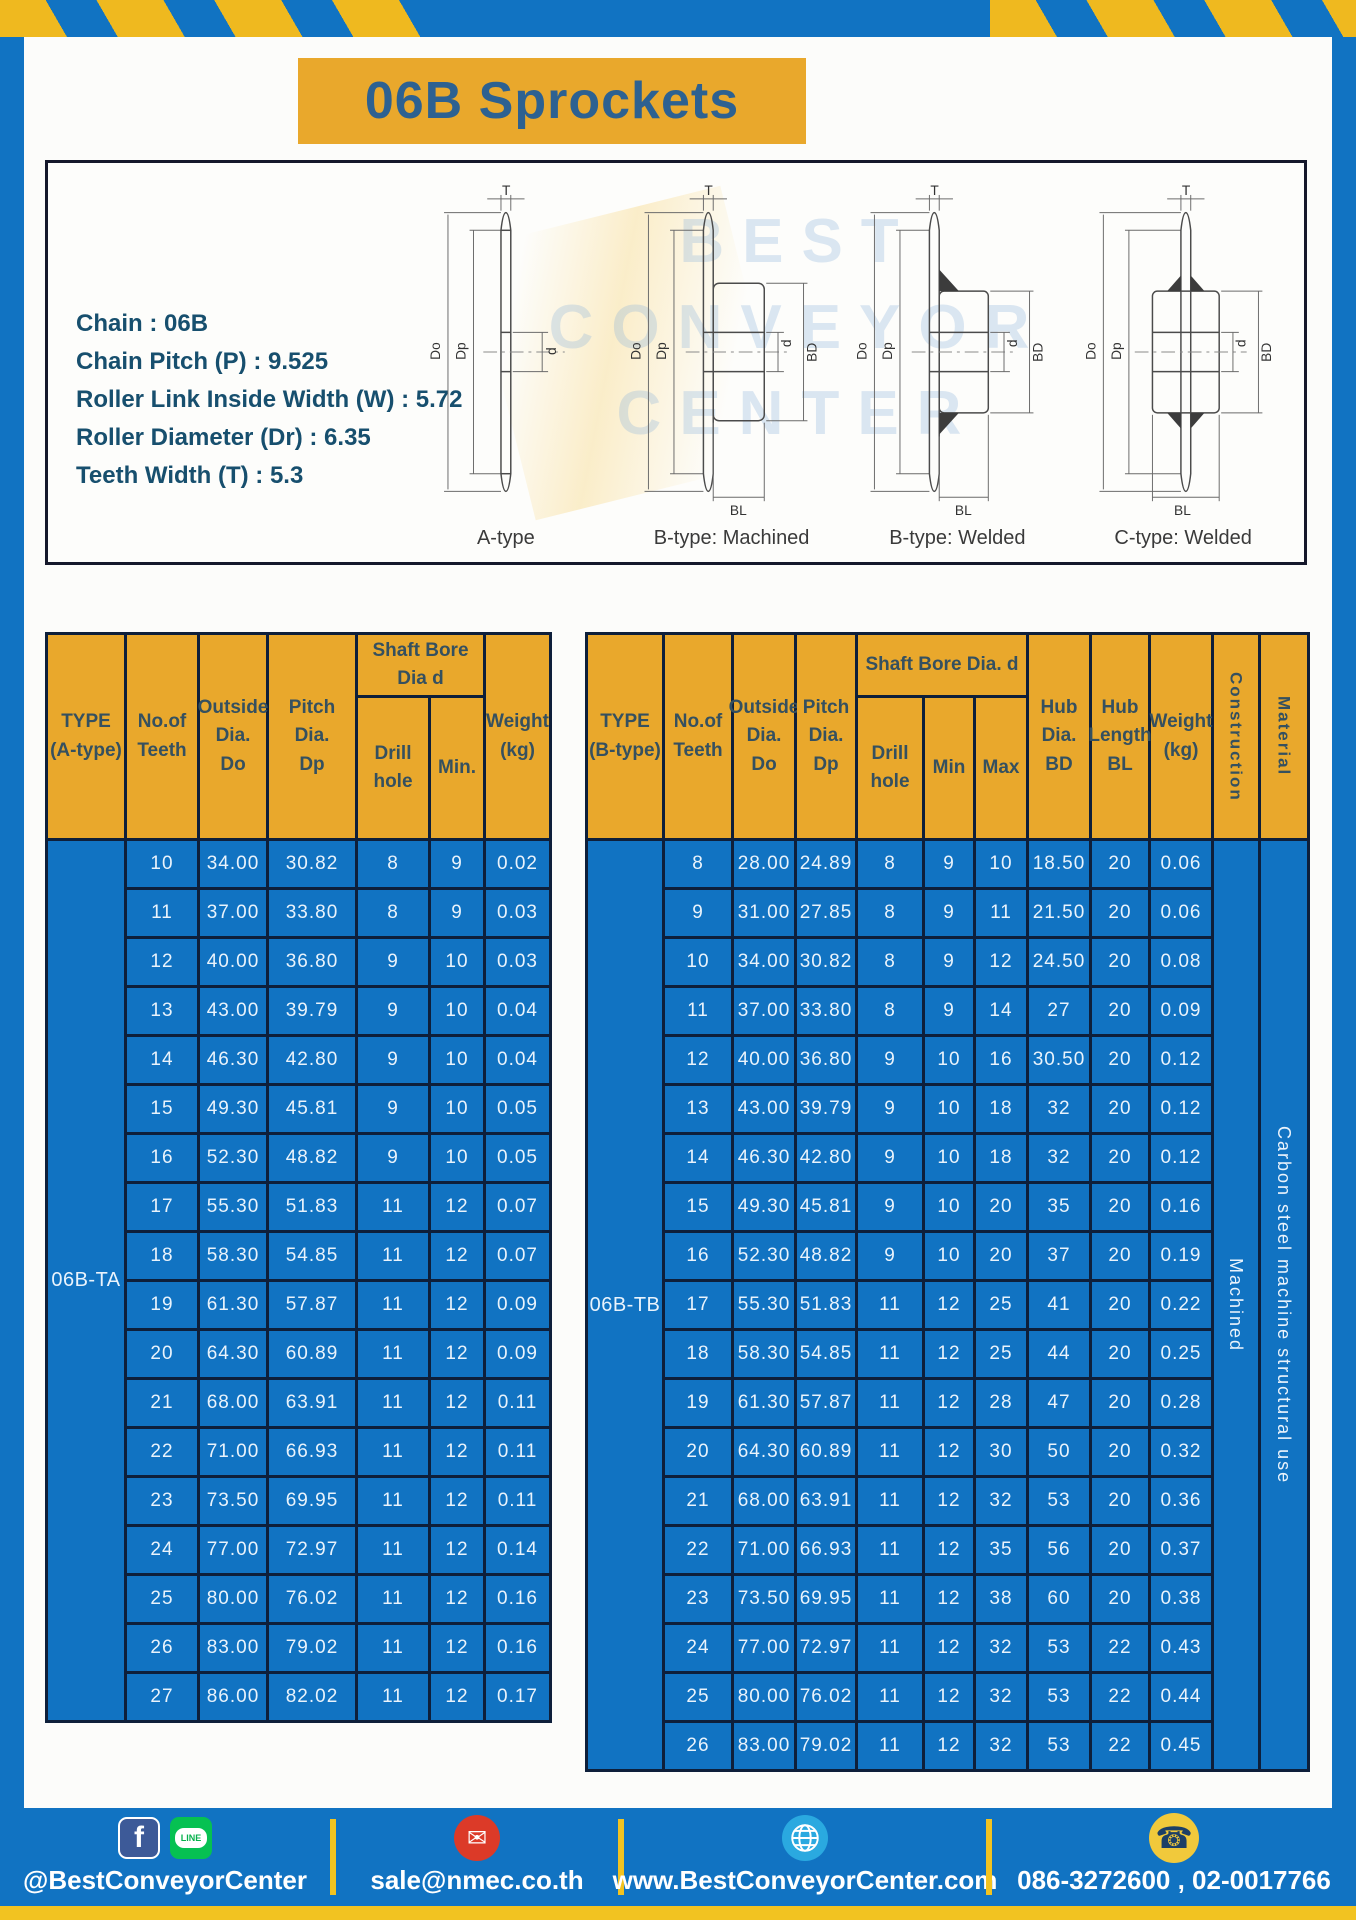  Describe the element at coordinates (162, 962) in the screenshot. I see `a-cell-teeth: 12` at that location.